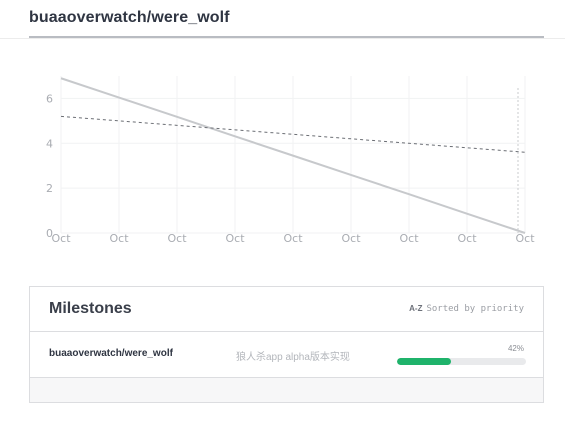 The height and width of the screenshot is (422, 565). I want to click on y-tick-label: 4, so click(49, 143).